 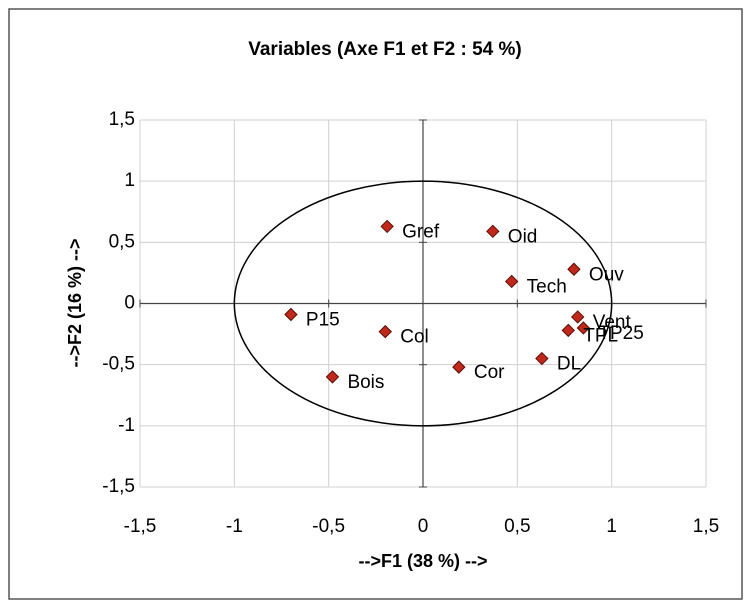 I want to click on x-tick-label: 0,5, so click(x=517, y=526).